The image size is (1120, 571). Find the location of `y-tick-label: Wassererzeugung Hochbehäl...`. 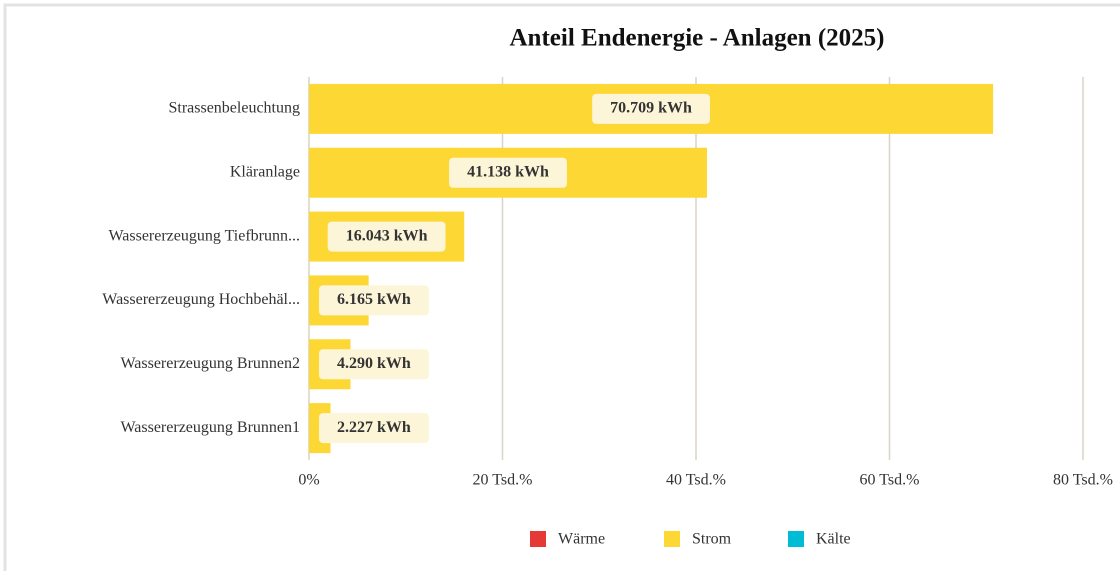

y-tick-label: Wassererzeugung Hochbehäl... is located at coordinates (201, 299).